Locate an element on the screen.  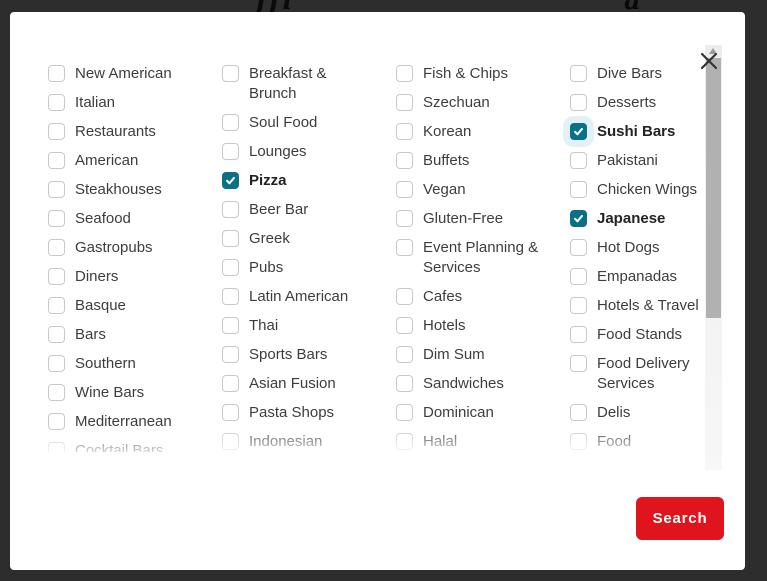
category-option: Indonesian is located at coordinates (297, 442).